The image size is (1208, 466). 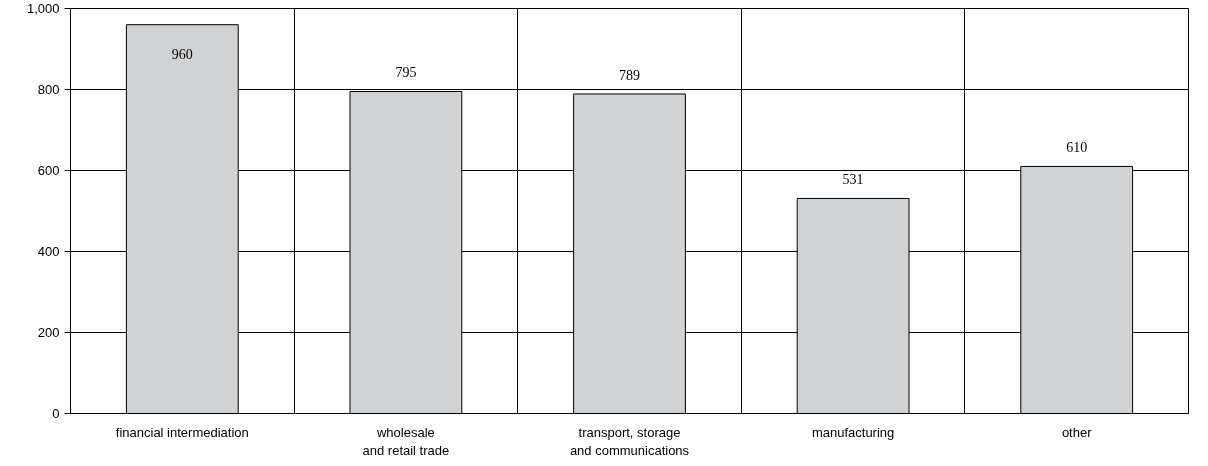 I want to click on x-tick-label: manufacturing, so click(x=853, y=432).